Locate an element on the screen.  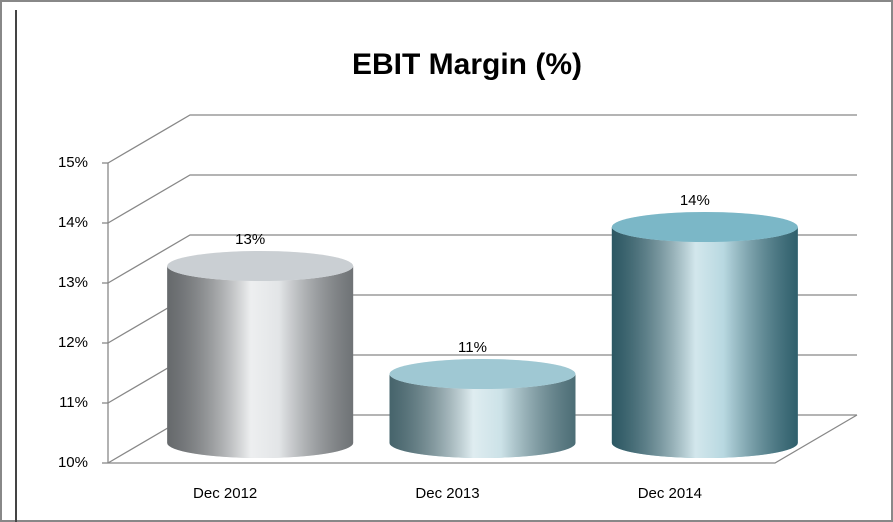
y-tick-label: 11% is located at coordinates (73, 402).